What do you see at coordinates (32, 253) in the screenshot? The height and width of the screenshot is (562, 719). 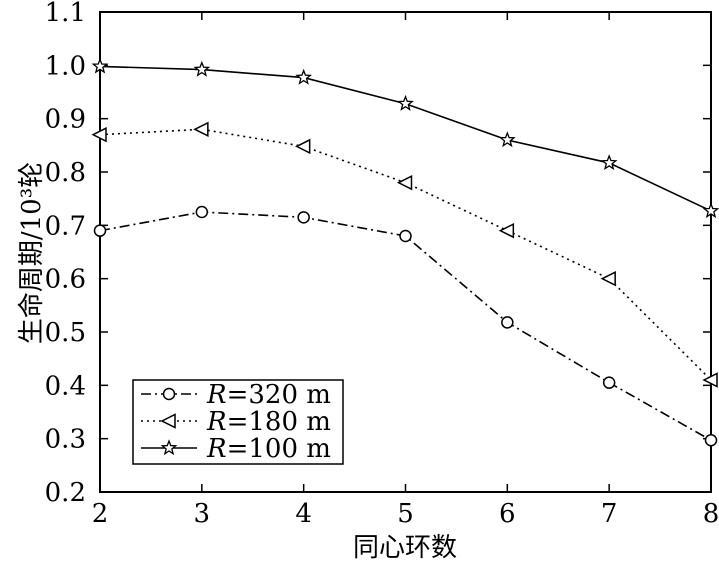 I see `y-axis-title: 生命周期/10³轮` at bounding box center [32, 253].